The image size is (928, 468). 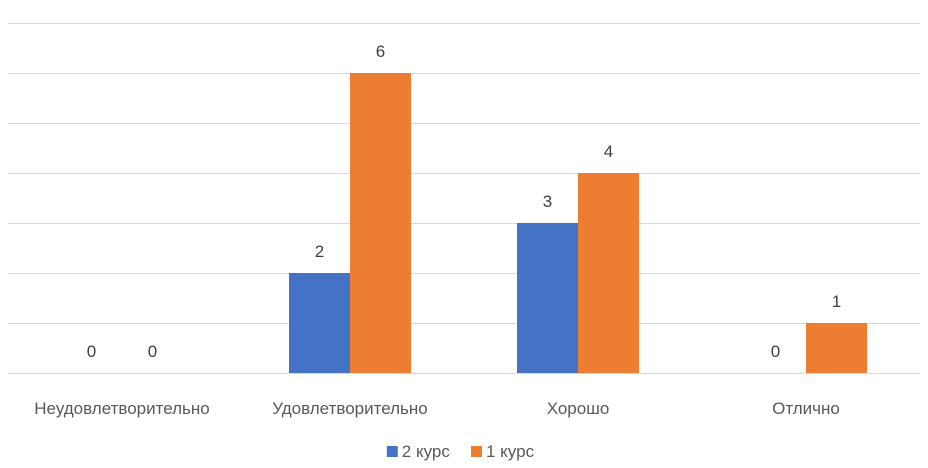 I want to click on bar-1-курс-2, so click(x=608, y=273).